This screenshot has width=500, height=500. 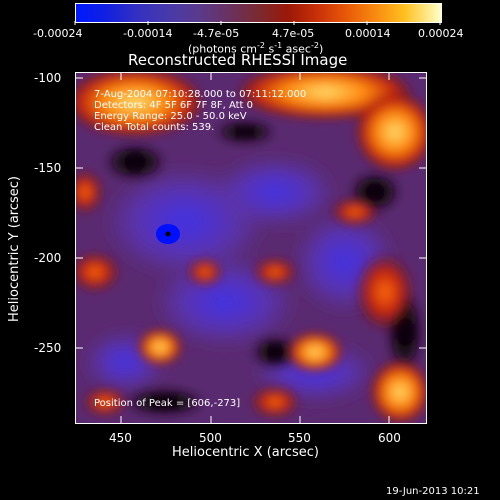 I want to click on units-part: ), so click(x=321, y=49).